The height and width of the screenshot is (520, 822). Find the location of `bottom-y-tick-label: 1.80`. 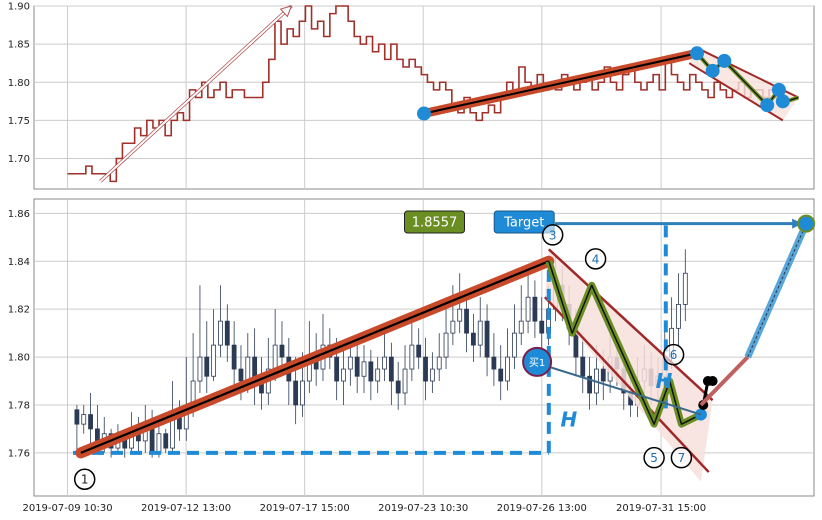

bottom-y-tick-label: 1.80 is located at coordinates (19, 358).